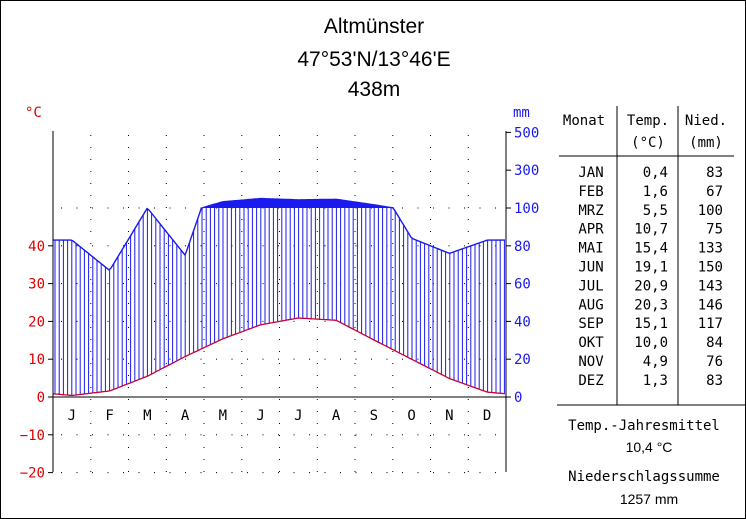 Image resolution: width=746 pixels, height=519 pixels. Describe the element at coordinates (411, 416) in the screenshot. I see `month-label: O` at that location.